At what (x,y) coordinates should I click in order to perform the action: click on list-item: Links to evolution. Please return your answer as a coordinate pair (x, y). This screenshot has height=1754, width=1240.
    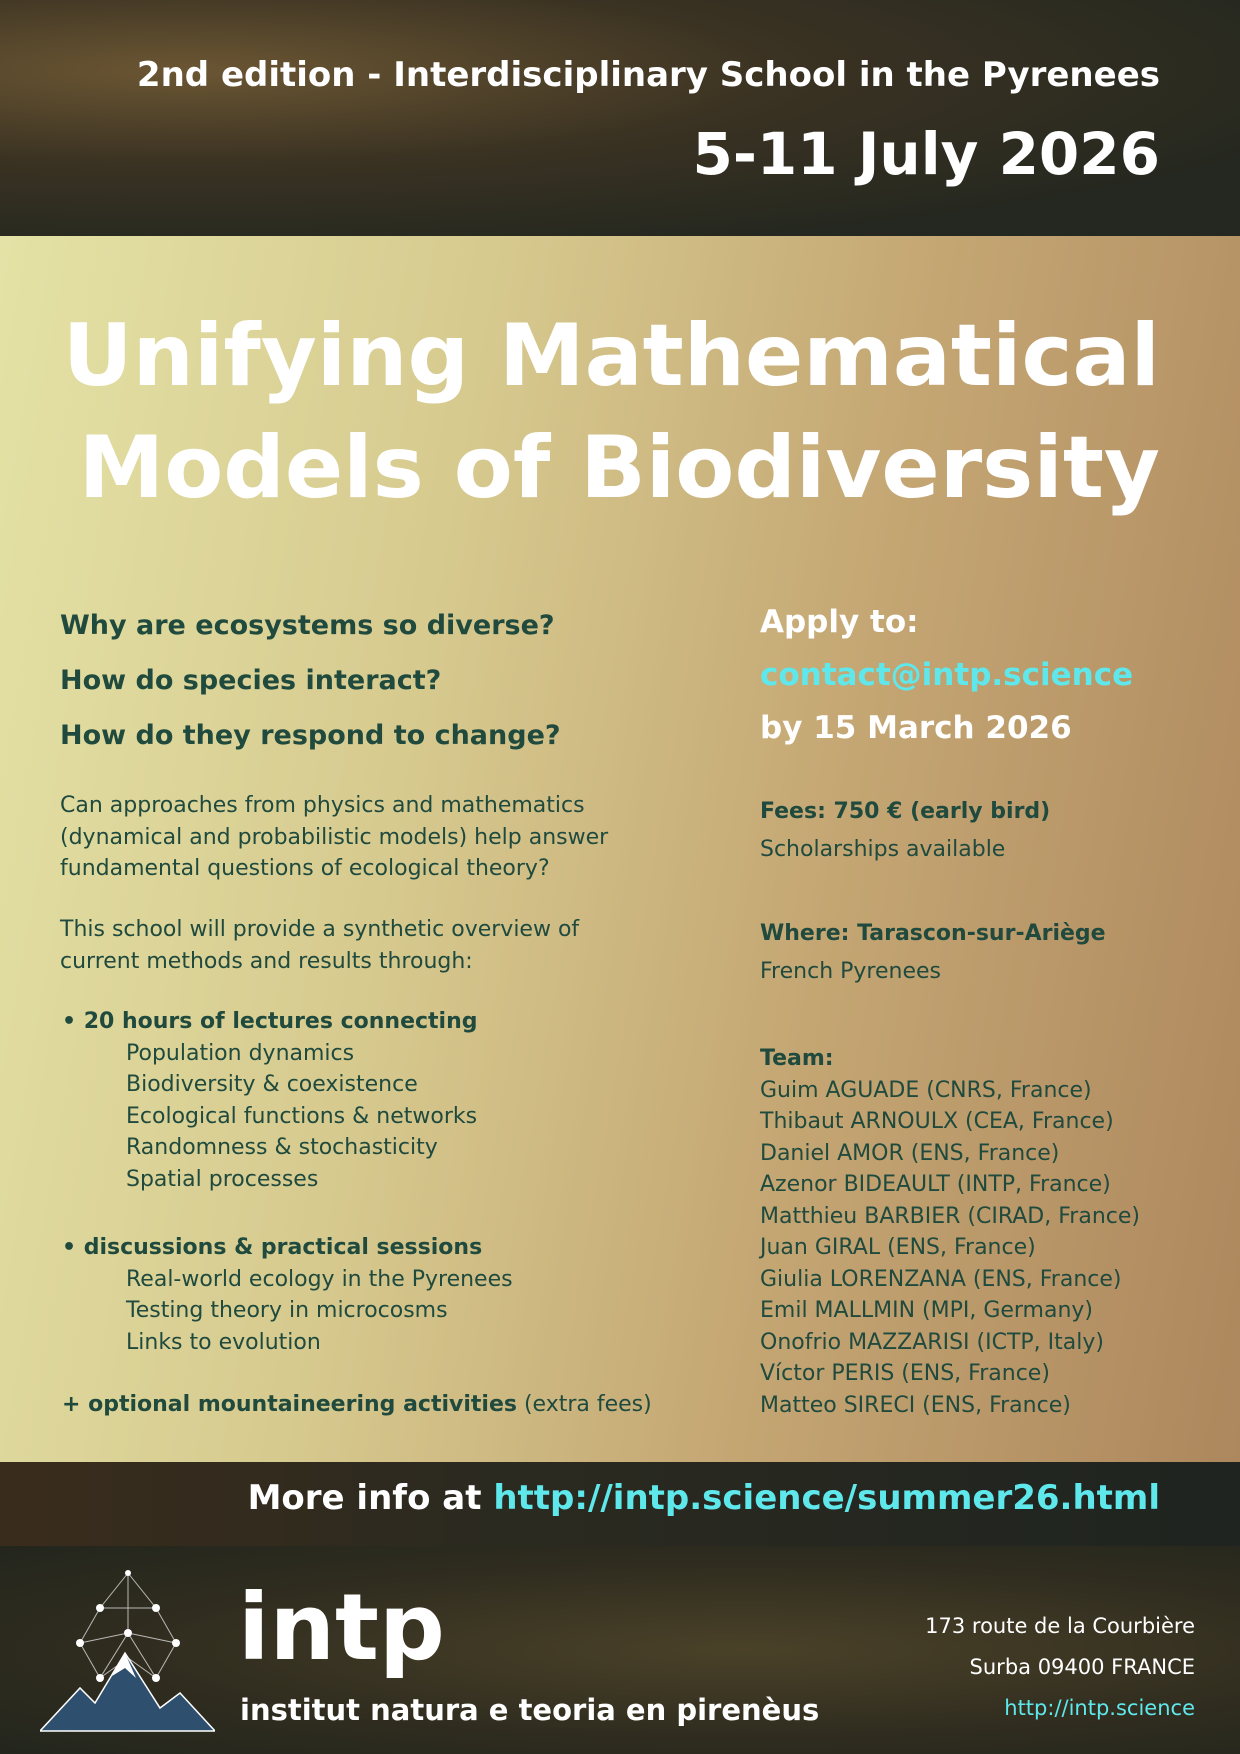
    Looking at the image, I should click on (223, 1342).